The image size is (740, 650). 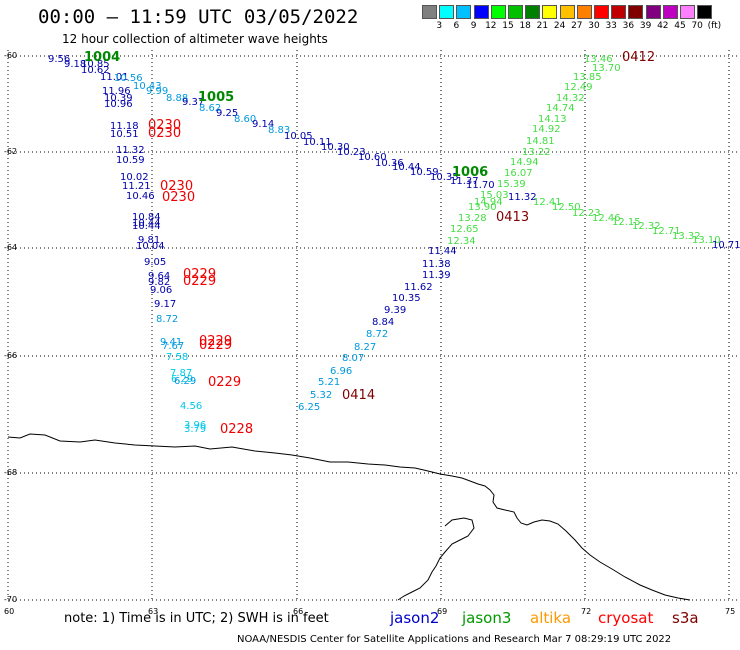 What do you see at coordinates (116, 91) in the screenshot?
I see `jason3-value-label: 11.96` at bounding box center [116, 91].